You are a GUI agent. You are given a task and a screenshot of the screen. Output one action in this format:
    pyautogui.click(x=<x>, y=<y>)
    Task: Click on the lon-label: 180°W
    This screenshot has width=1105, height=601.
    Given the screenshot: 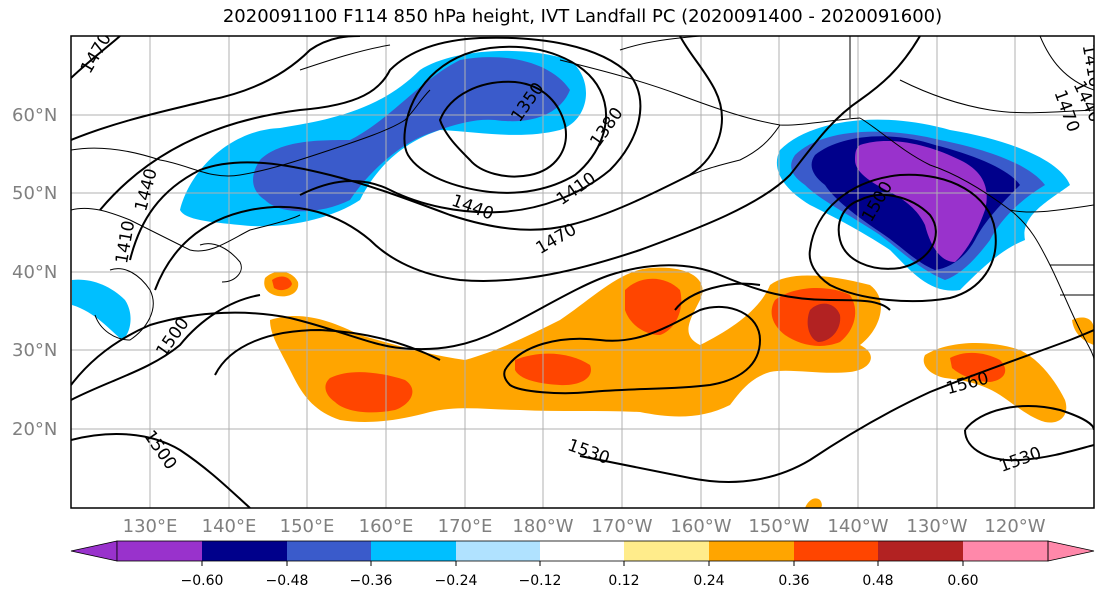 What is the action you would take?
    pyautogui.click(x=542, y=526)
    